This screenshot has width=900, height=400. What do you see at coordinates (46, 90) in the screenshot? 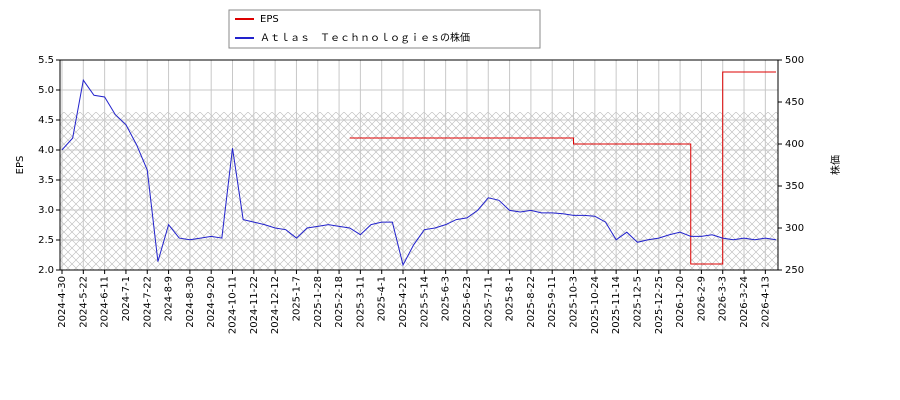
I see `y-tick-label: 5.0` at bounding box center [46, 90].